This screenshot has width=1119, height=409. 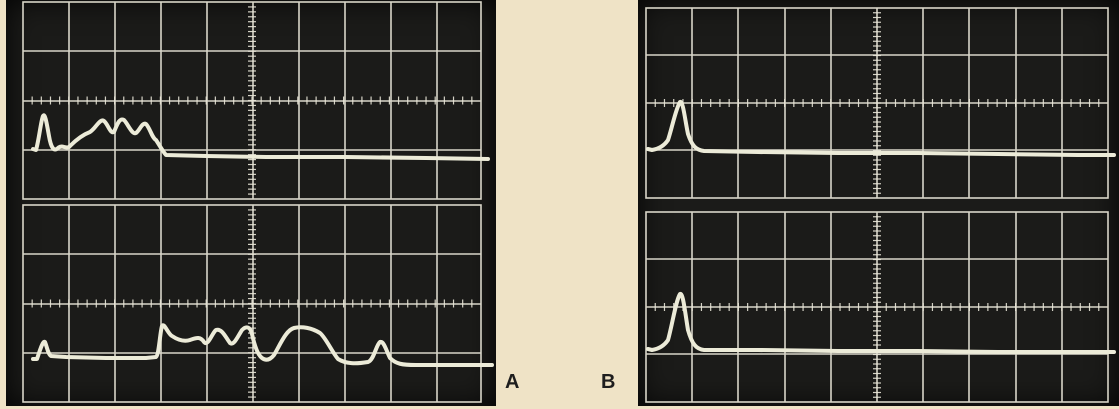 I want to click on lower-trace-a, so click(x=262, y=345).